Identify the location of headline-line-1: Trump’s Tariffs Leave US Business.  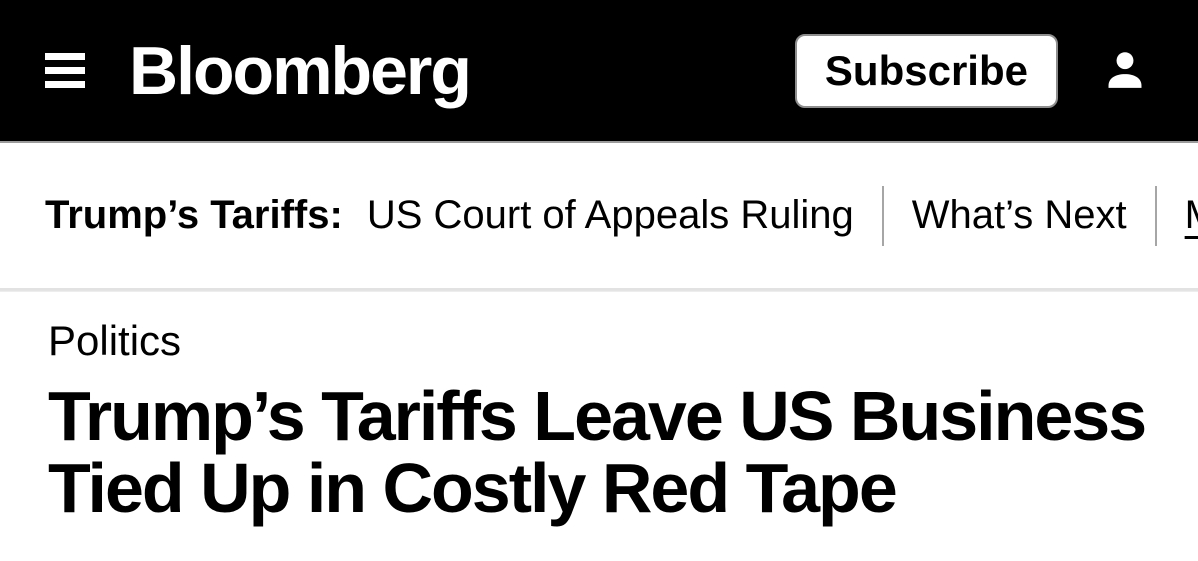
(597, 416).